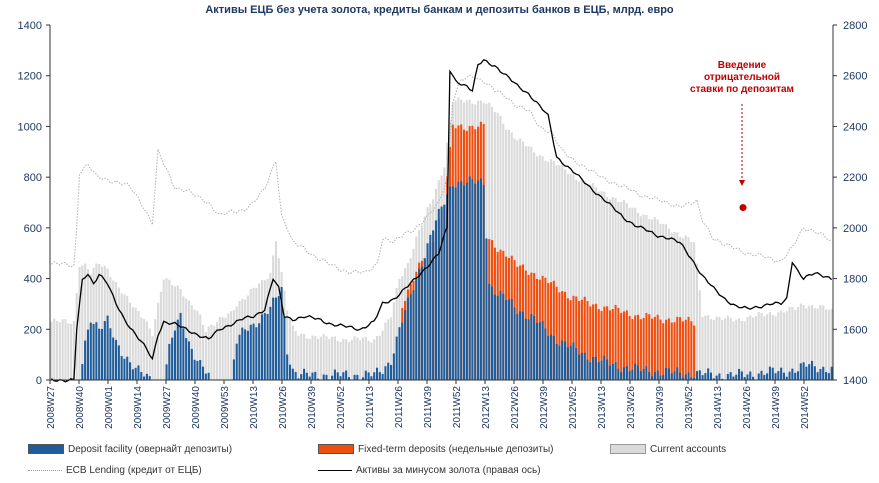 The height and width of the screenshot is (483, 879). Describe the element at coordinates (457, 407) in the screenshot. I see `x-tick-label: 2011W52` at that location.